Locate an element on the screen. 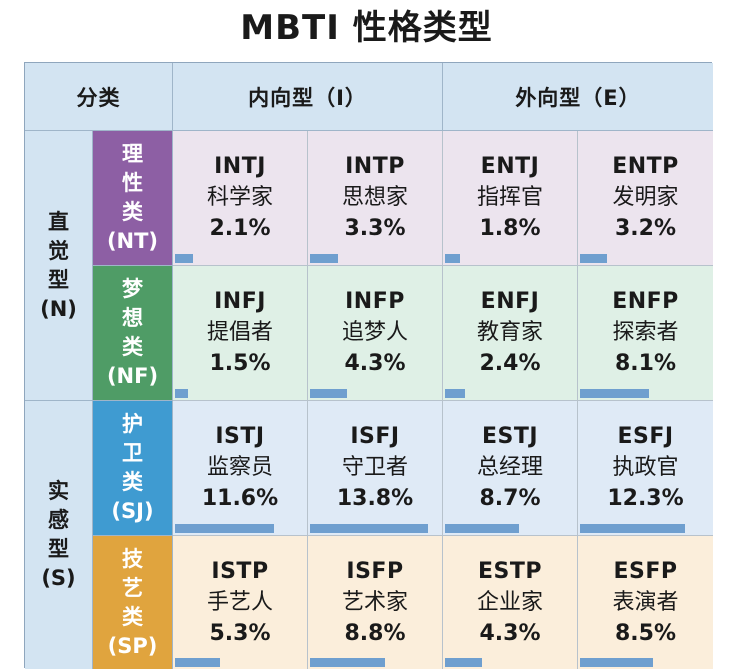 This screenshot has height=671, width=733. type-name: 监察员 is located at coordinates (239, 467).